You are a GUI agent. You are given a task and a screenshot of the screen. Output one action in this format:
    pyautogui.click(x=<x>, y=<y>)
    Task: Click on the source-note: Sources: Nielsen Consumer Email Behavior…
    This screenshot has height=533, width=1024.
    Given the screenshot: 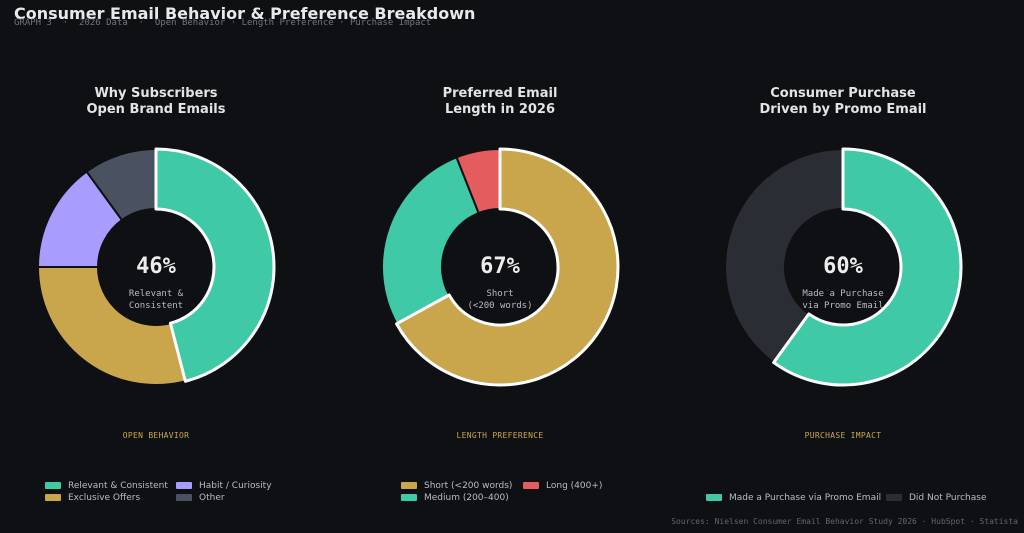 What is the action you would take?
    pyautogui.click(x=844, y=521)
    